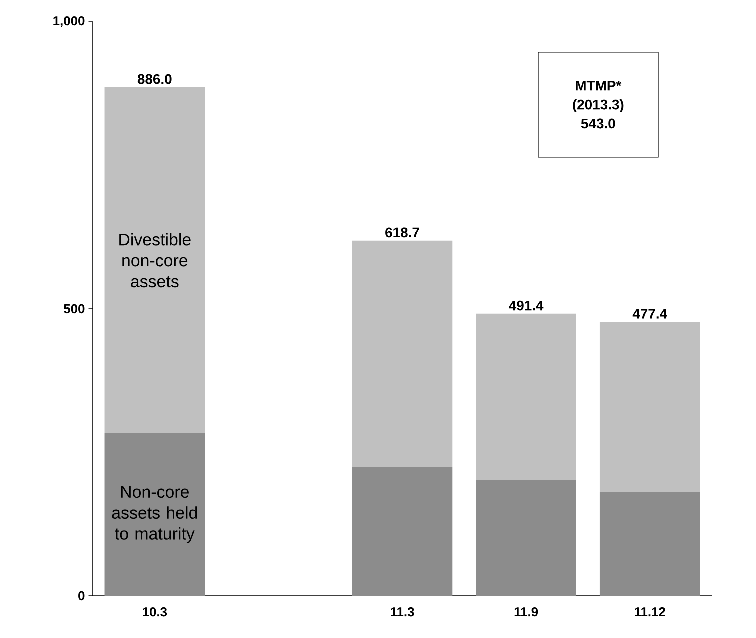 The height and width of the screenshot is (638, 756). What do you see at coordinates (74, 309) in the screenshot?
I see `y-tick-label: 500` at bounding box center [74, 309].